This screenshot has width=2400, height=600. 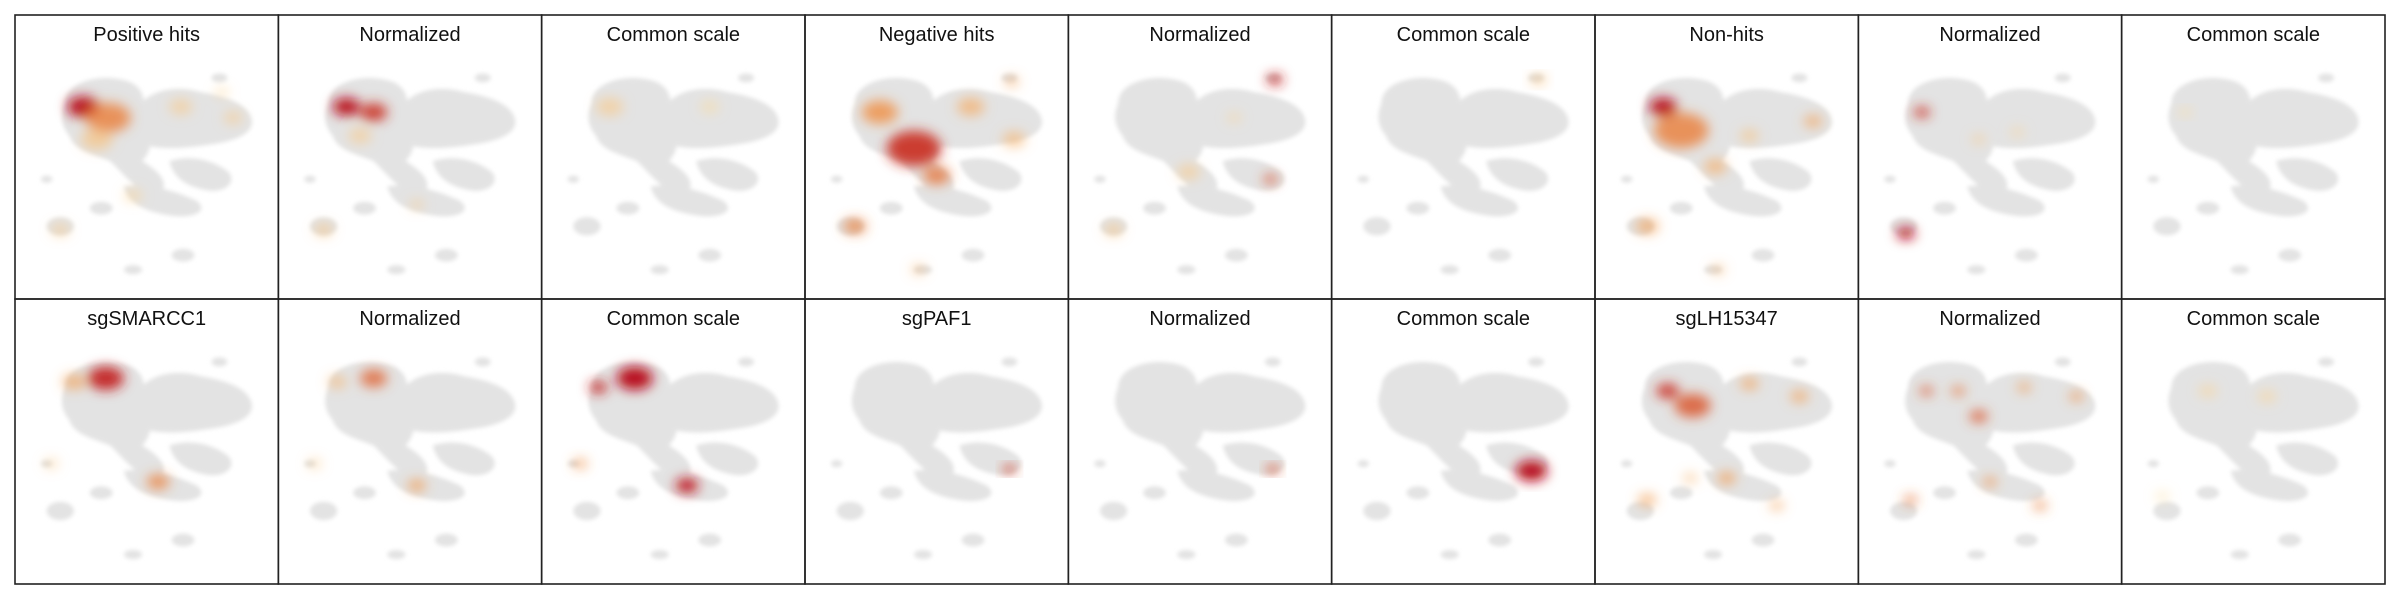 I want to click on panel-r1-c7: Normalized, so click(x=1990, y=441).